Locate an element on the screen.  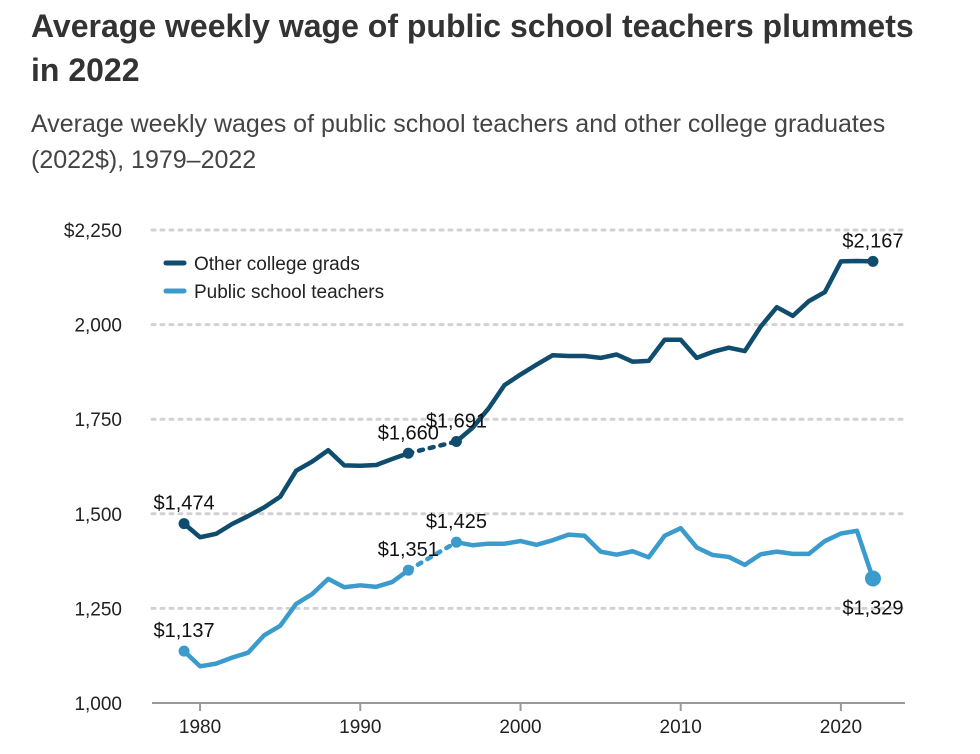
y-axis: 1,000 1,250 1,500 1,750 2,000 $2,250 is located at coordinates (93, 468).